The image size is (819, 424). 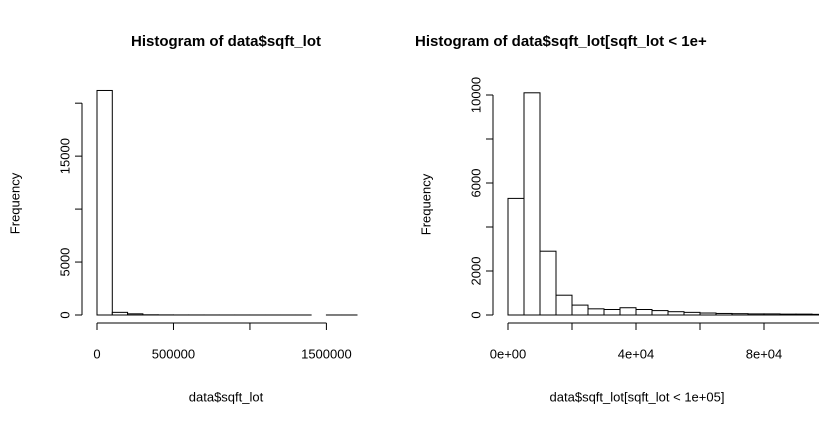 What do you see at coordinates (764, 353) in the screenshot?
I see `x-tick-label: 8e+04` at bounding box center [764, 353].